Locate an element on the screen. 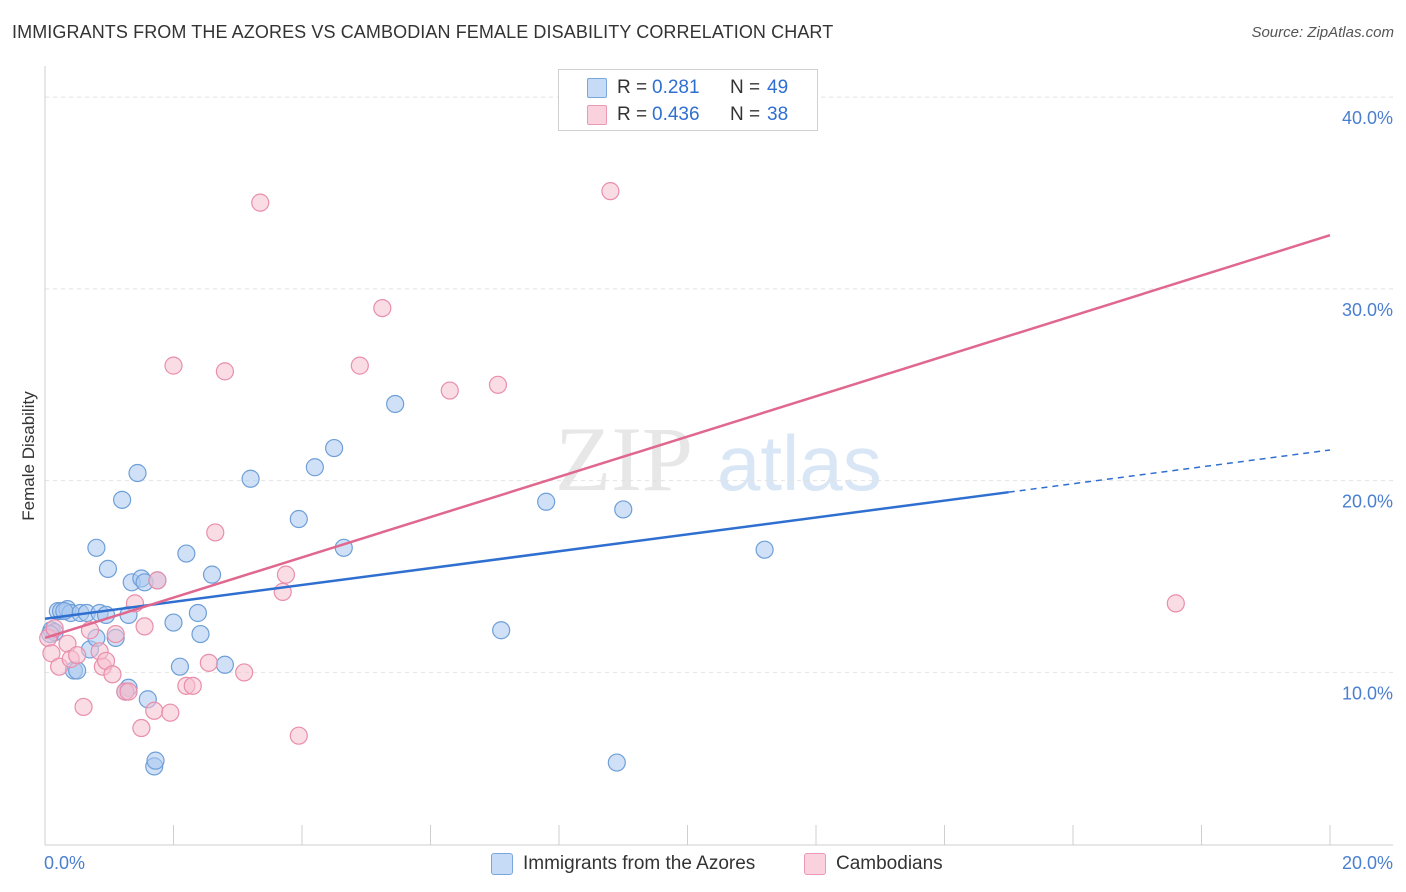  y-tick-label: 10.0% is located at coordinates (1367, 693).